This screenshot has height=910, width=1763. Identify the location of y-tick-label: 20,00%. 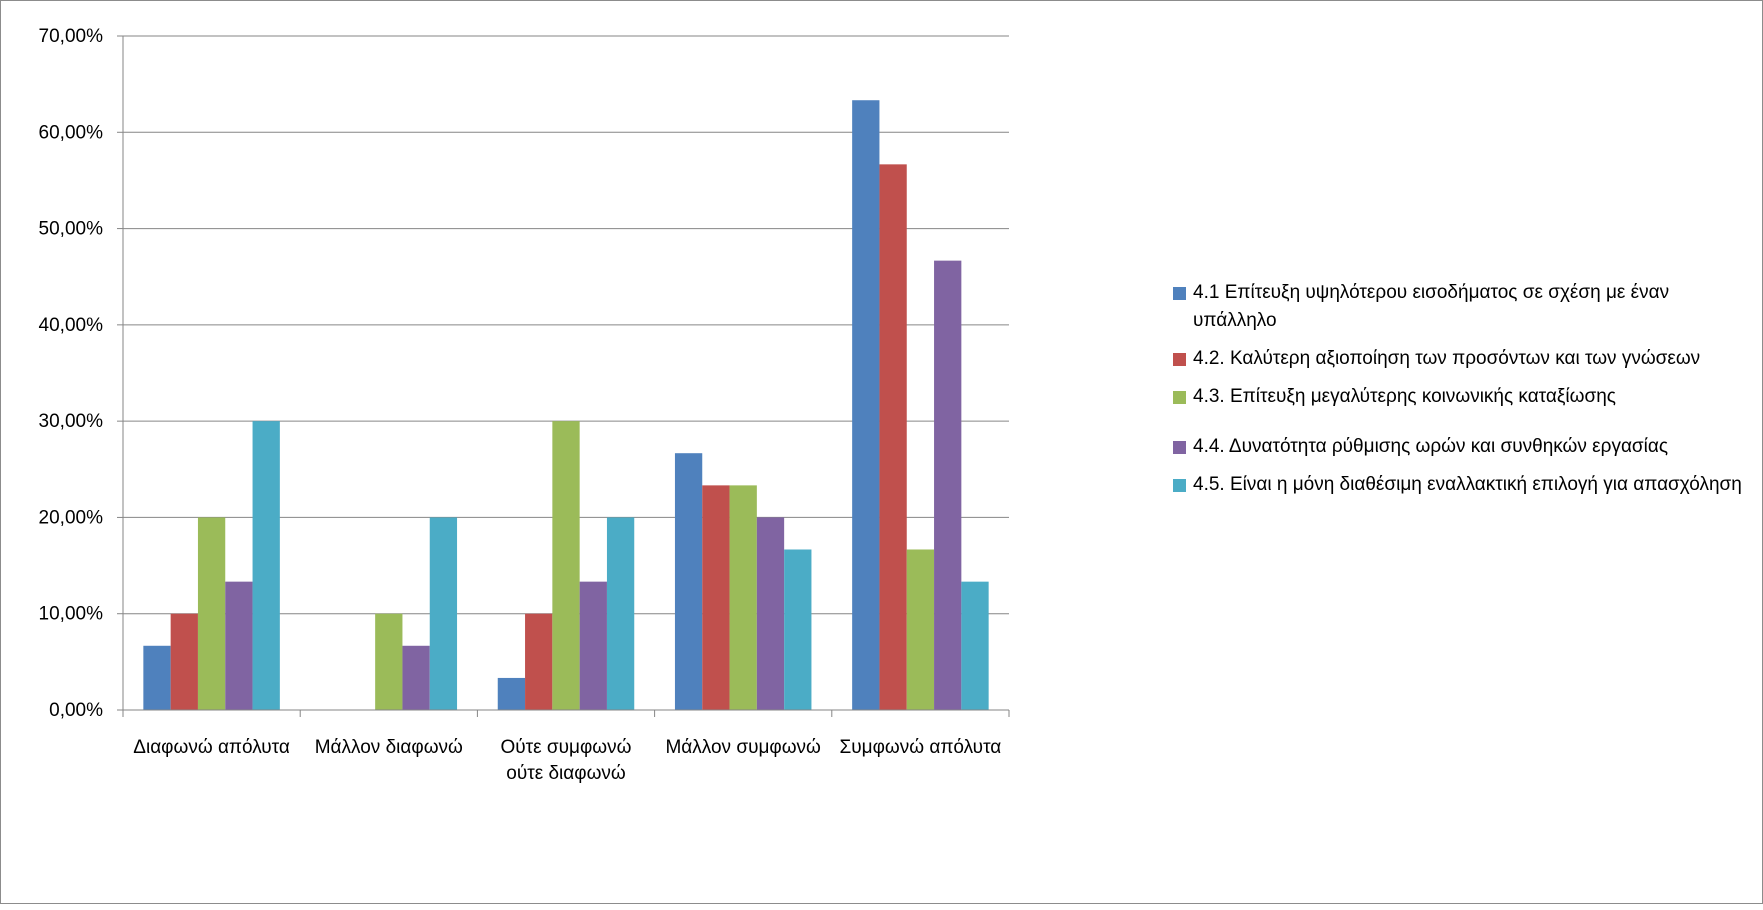
(71, 517).